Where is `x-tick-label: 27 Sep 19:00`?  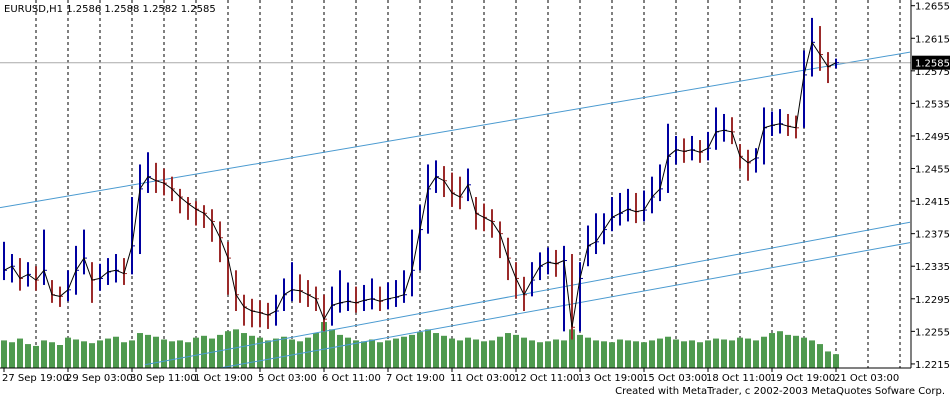
x-tick-label: 27 Sep 19:00 is located at coordinates (35, 378).